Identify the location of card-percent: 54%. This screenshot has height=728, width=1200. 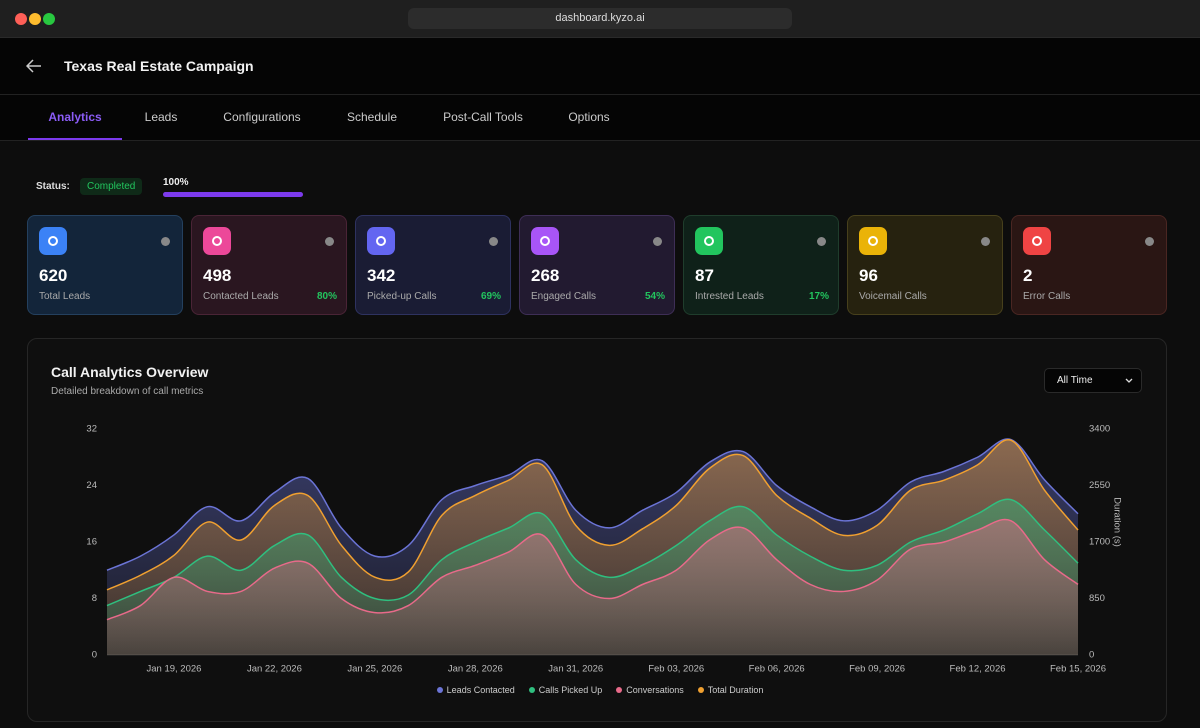
(654, 296).